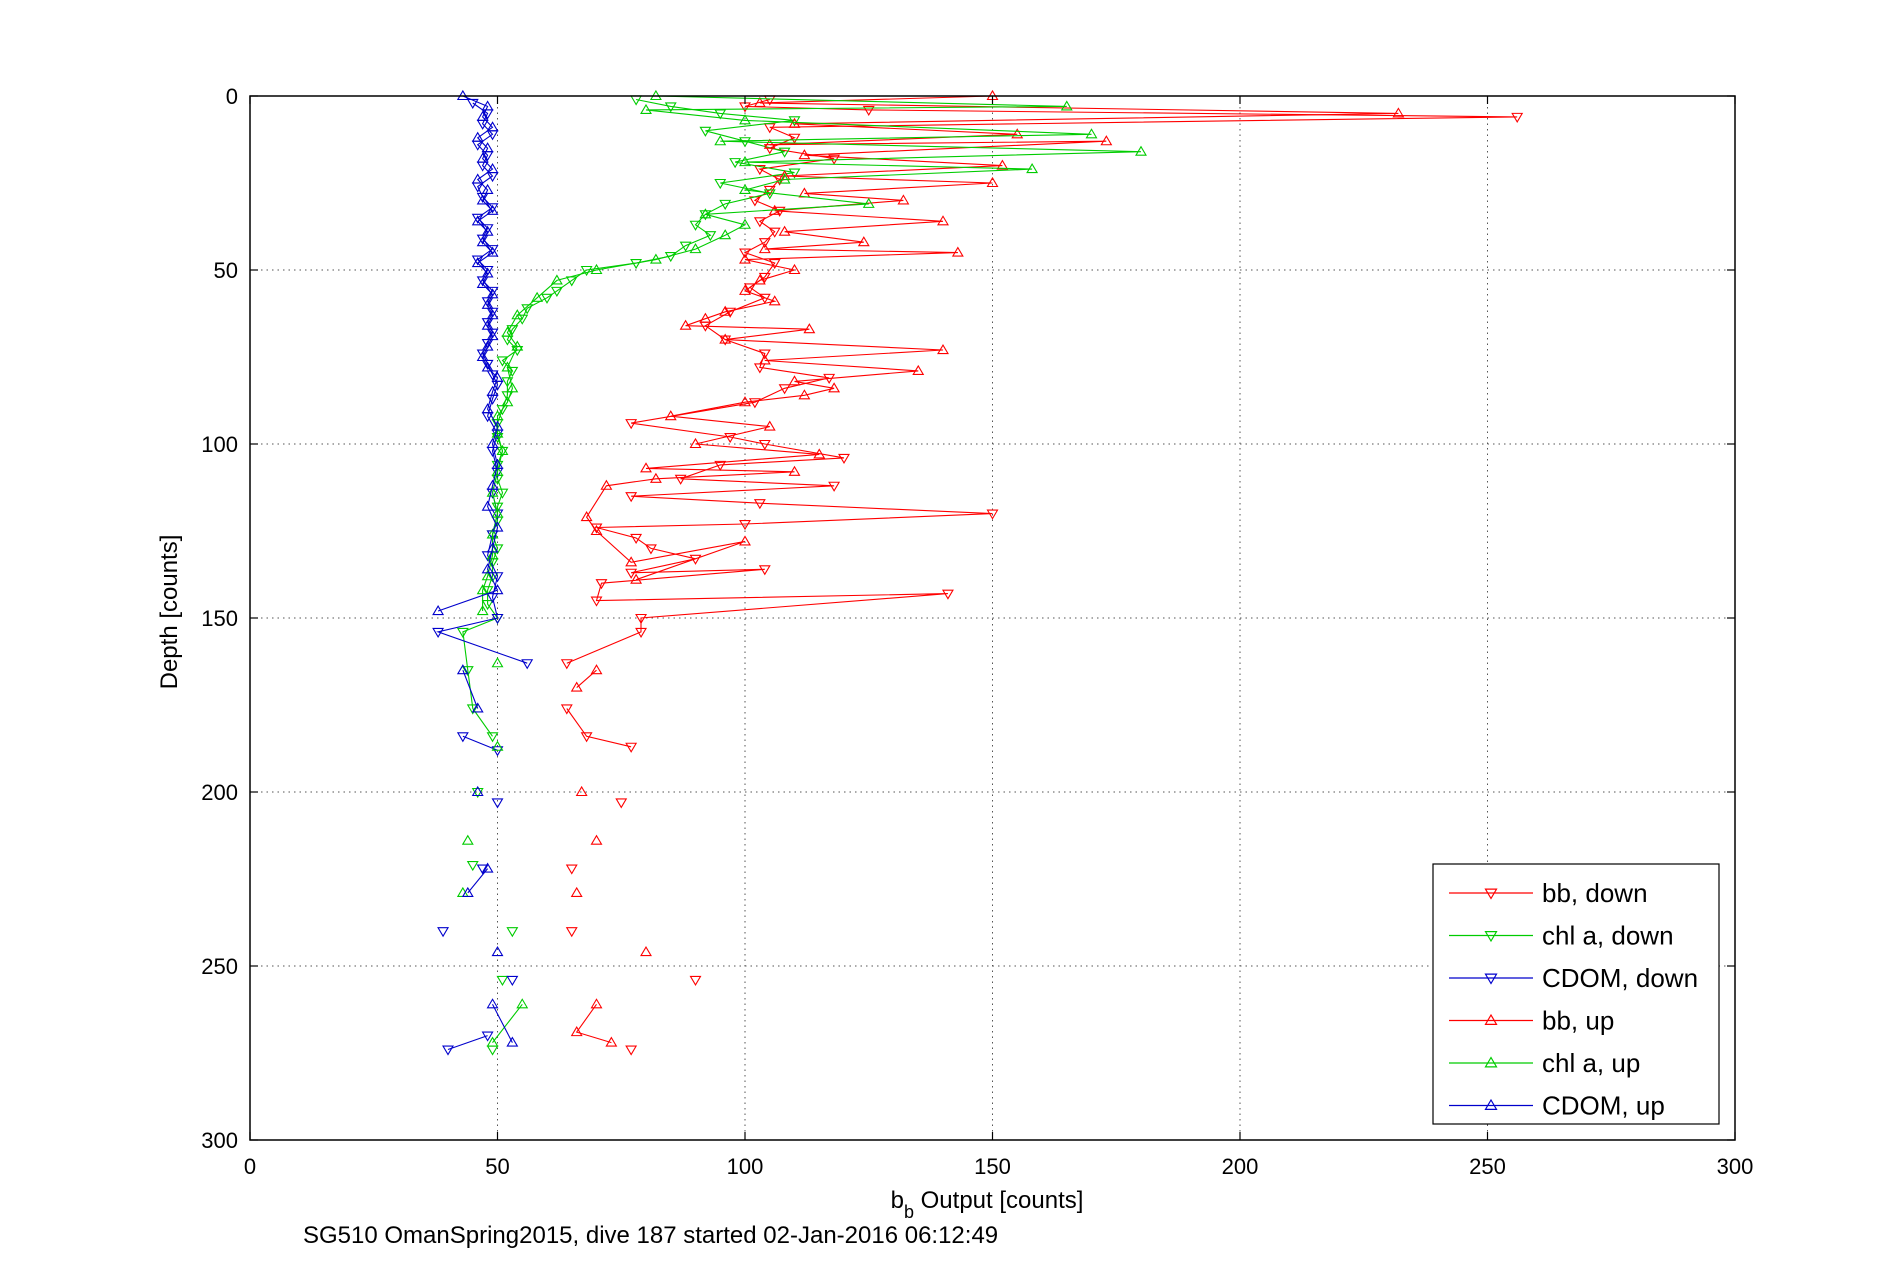 The height and width of the screenshot is (1262, 1891). Describe the element at coordinates (219, 966) in the screenshot. I see `y-tick-label: 250` at that location.